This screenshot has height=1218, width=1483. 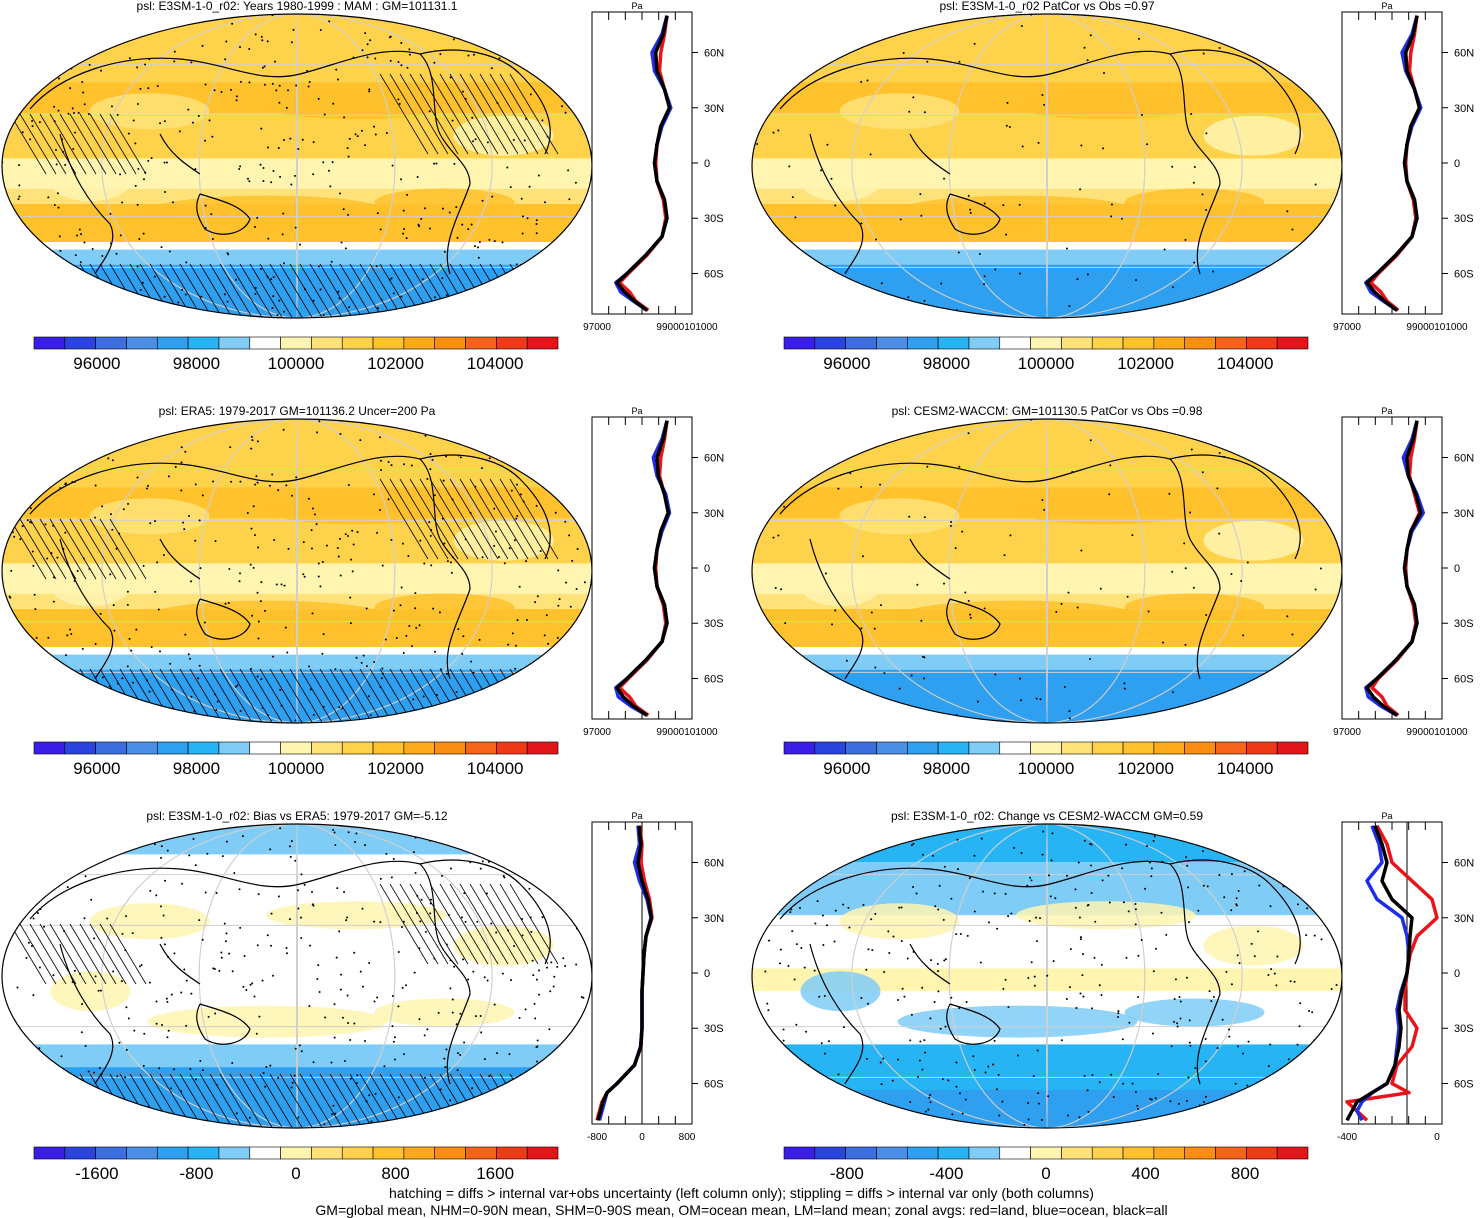 I want to click on lat-tick-label: 0, so click(x=707, y=164).